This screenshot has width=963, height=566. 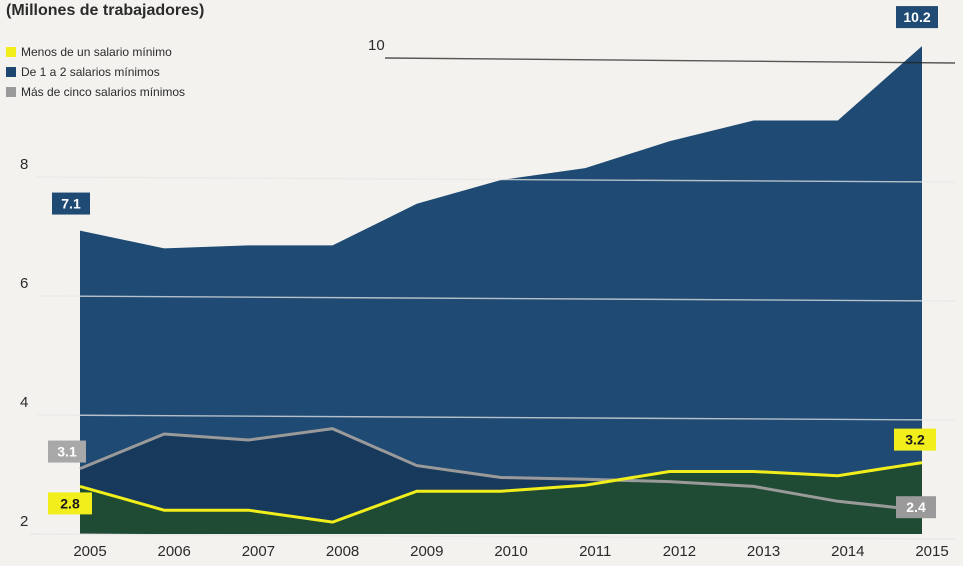 I want to click on value-label: 10.2, so click(x=916, y=17).